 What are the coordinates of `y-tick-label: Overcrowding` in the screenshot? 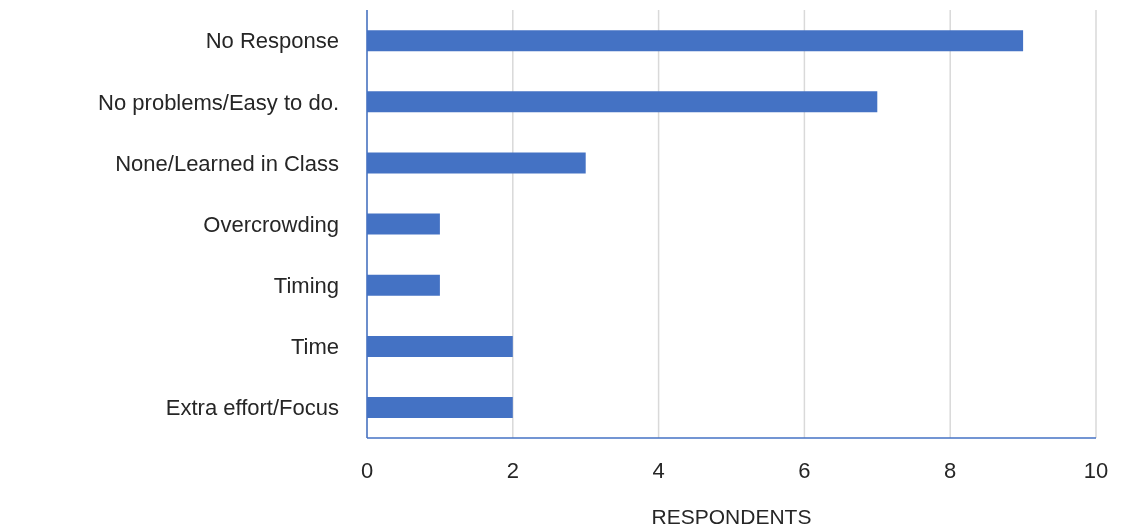 It's located at (271, 224).